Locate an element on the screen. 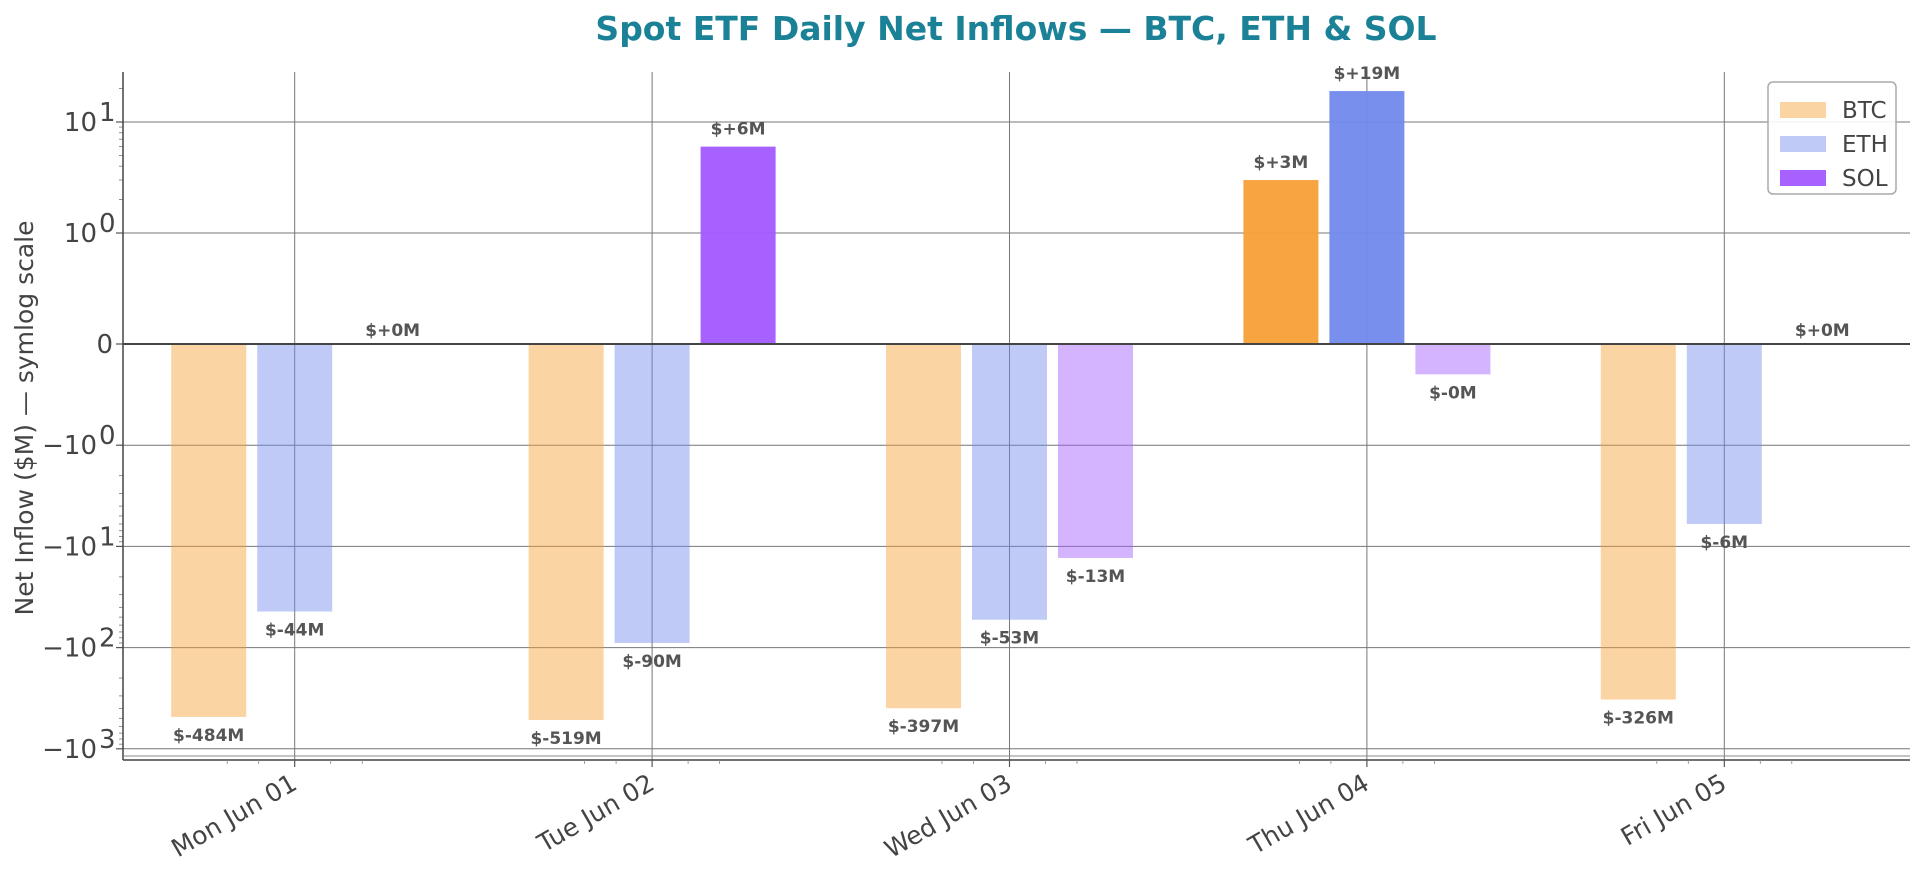  y-tick-label: 0 is located at coordinates (104, 345).